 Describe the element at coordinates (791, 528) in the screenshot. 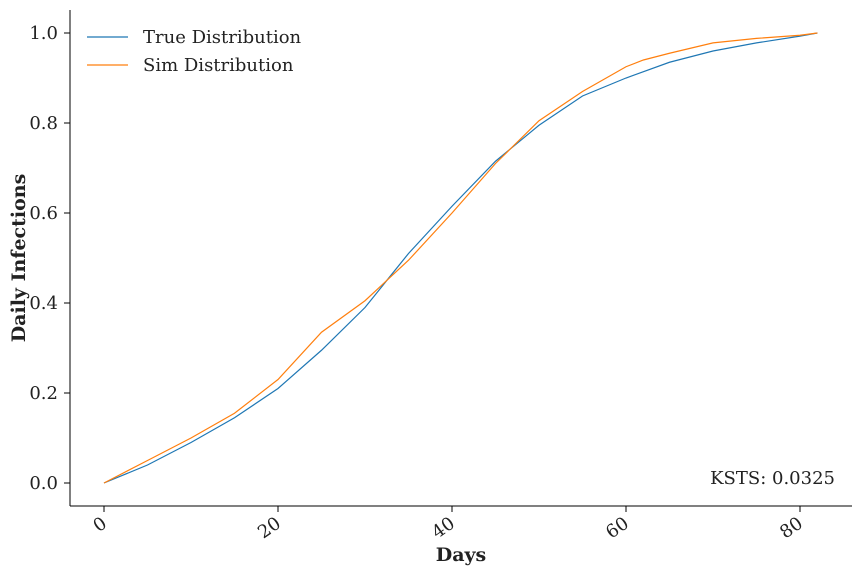

I see `x-tick-label: 80` at that location.